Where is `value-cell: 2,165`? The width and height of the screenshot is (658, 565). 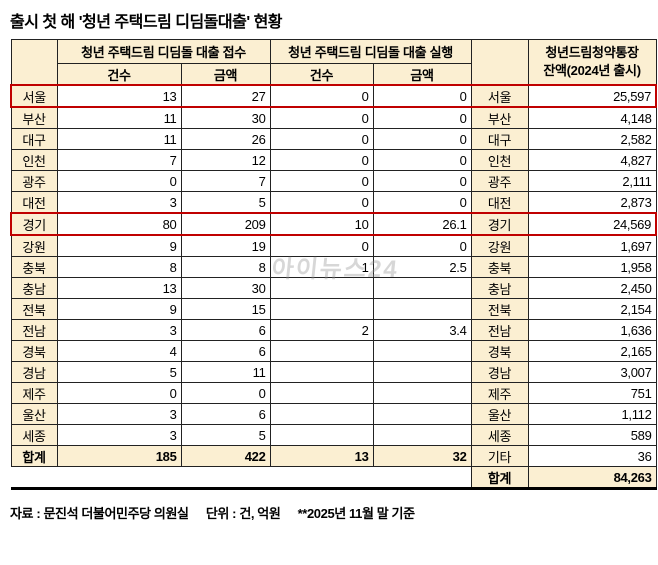
value-cell: 2,165 is located at coordinates (592, 351).